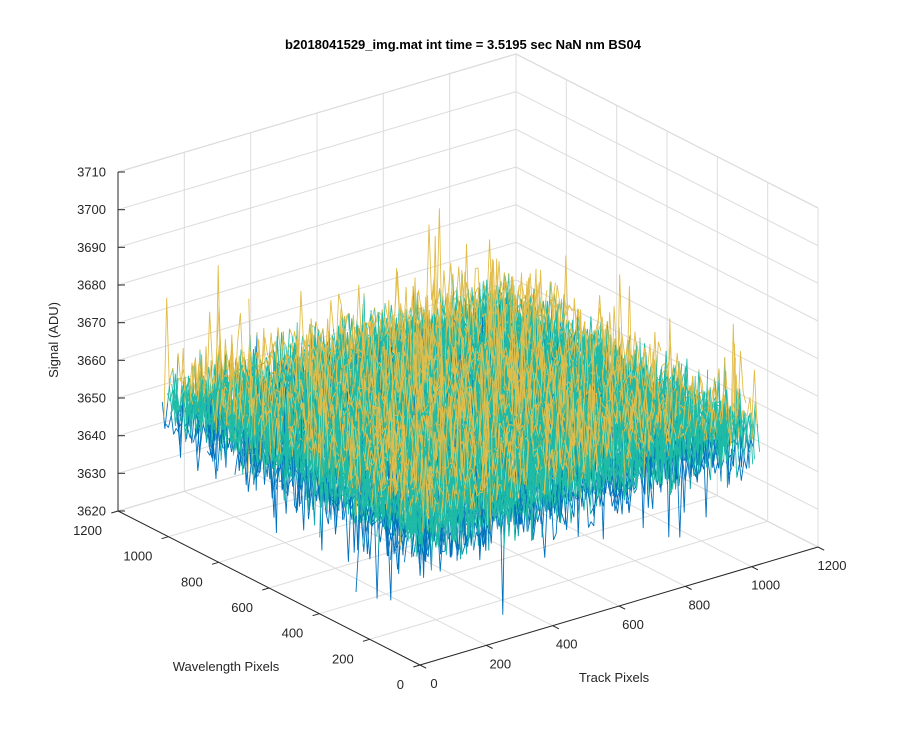 The image size is (900, 750). Describe the element at coordinates (293, 633) in the screenshot. I see `y-tick-label: 400` at that location.